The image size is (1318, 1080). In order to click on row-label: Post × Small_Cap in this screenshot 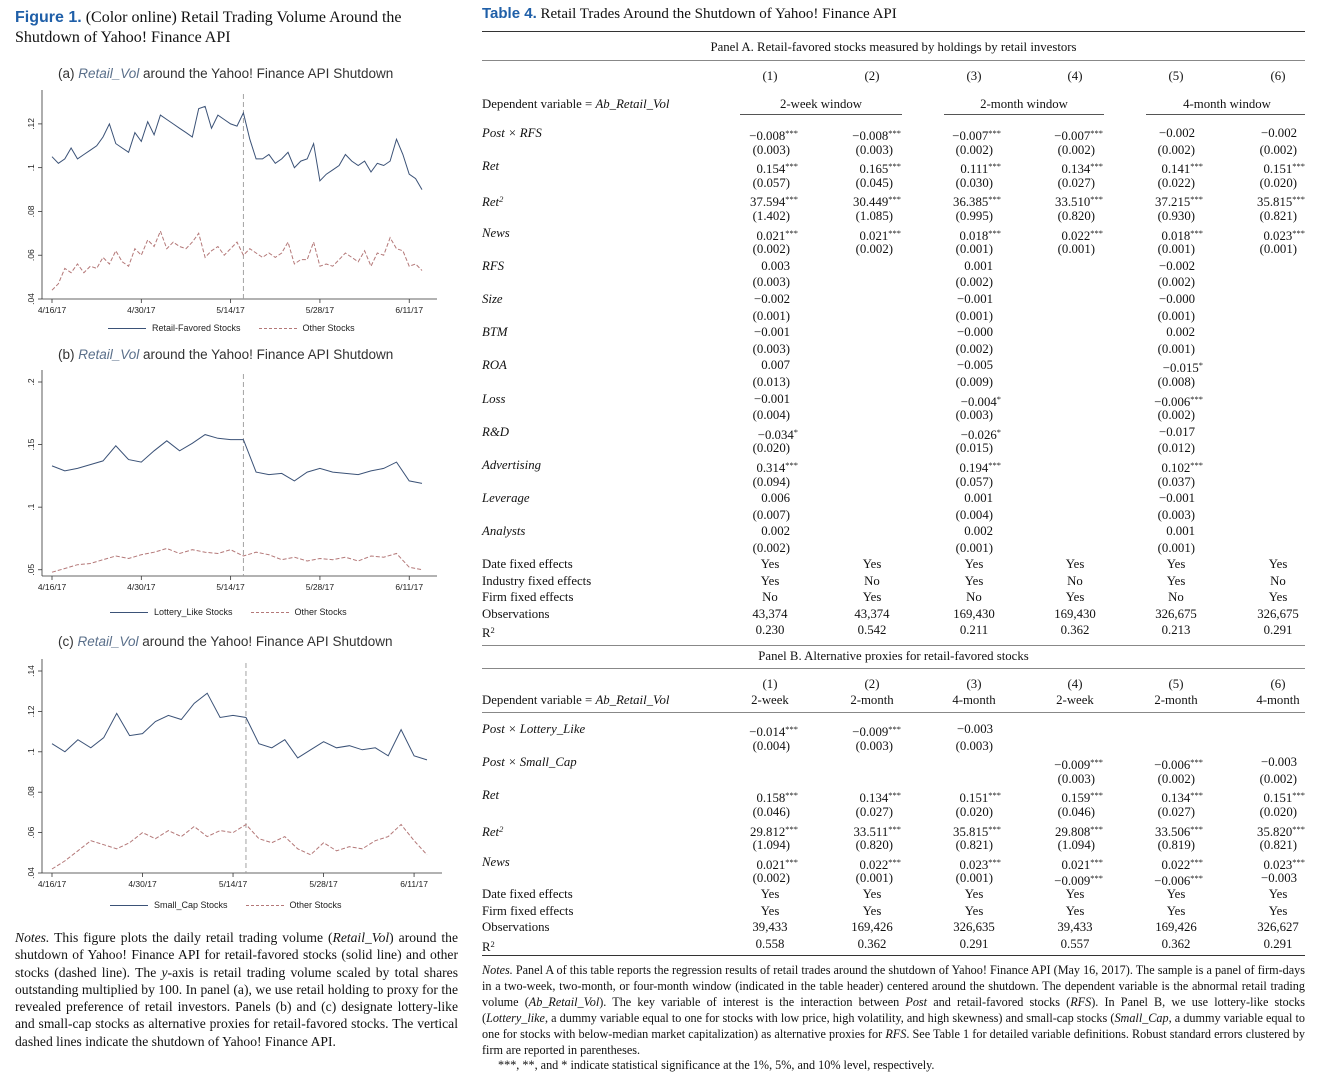, I will do `click(529, 762)`.